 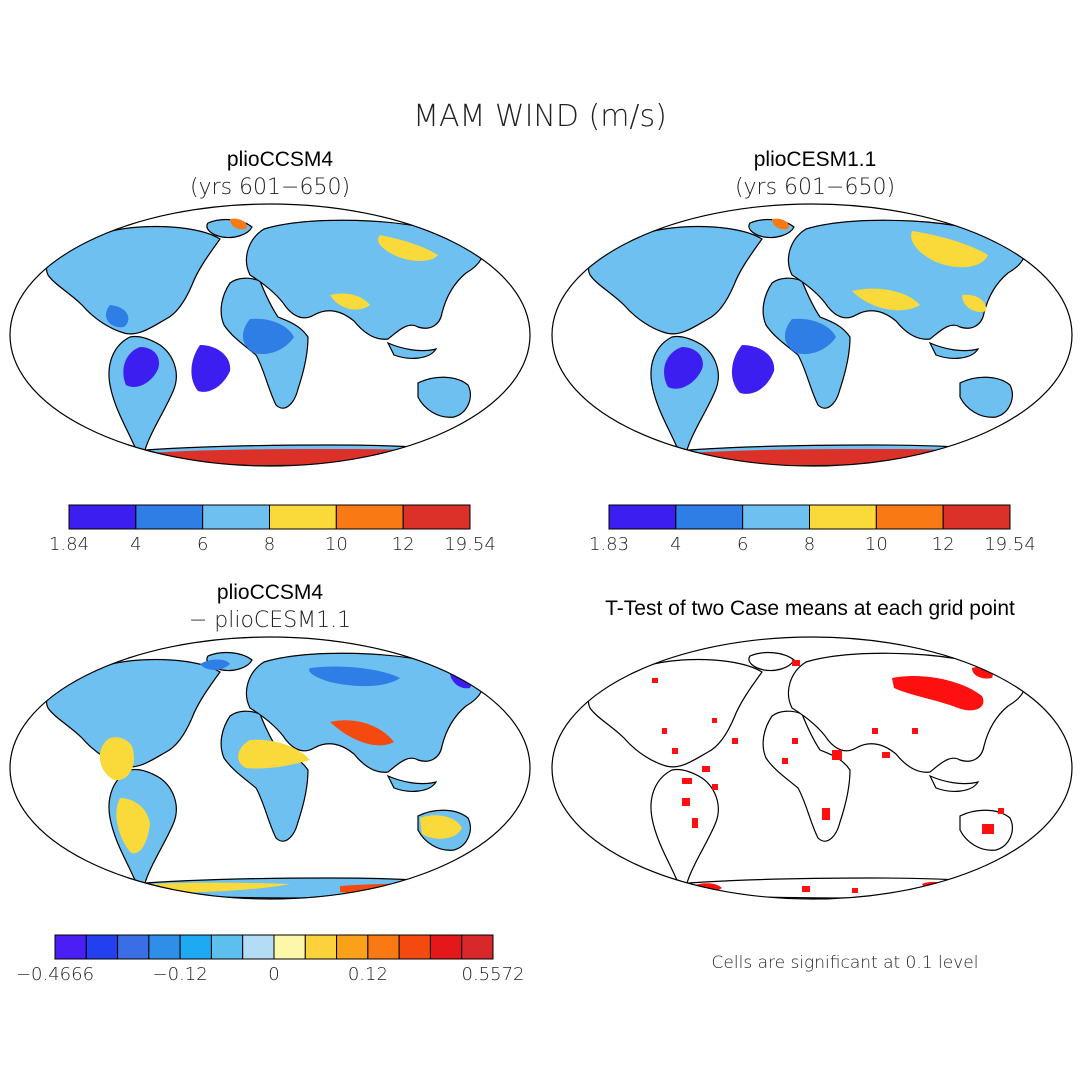 I want to click on panel-4-map-border, so click(x=812, y=768).